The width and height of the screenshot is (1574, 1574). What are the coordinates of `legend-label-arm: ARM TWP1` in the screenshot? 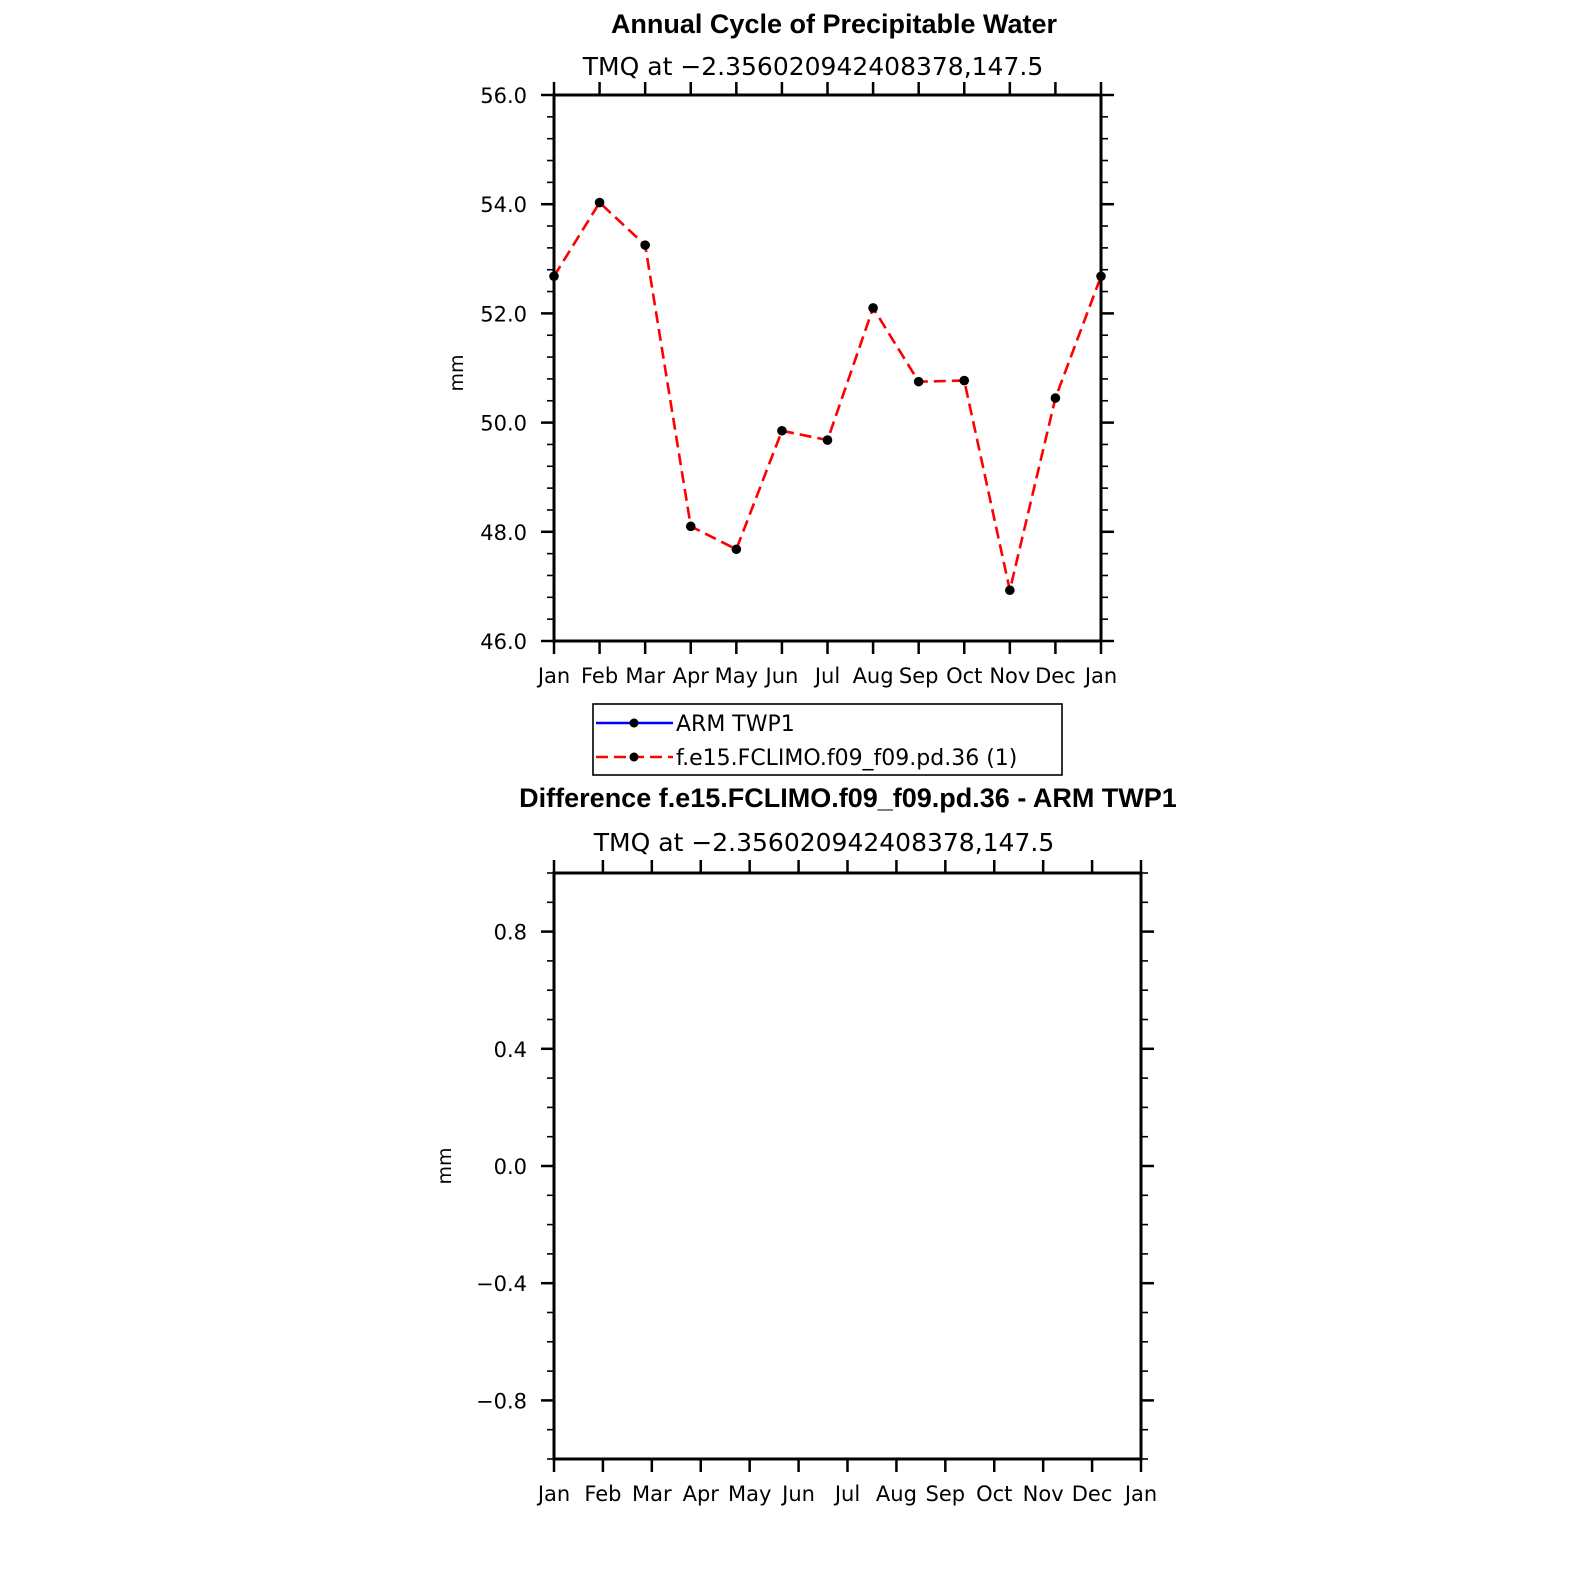 It's located at (735, 724).